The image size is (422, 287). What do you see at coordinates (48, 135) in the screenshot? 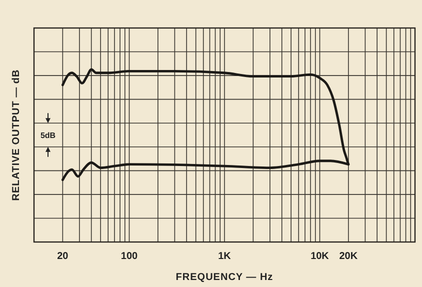
I see `annotation: 5dB` at bounding box center [48, 135].